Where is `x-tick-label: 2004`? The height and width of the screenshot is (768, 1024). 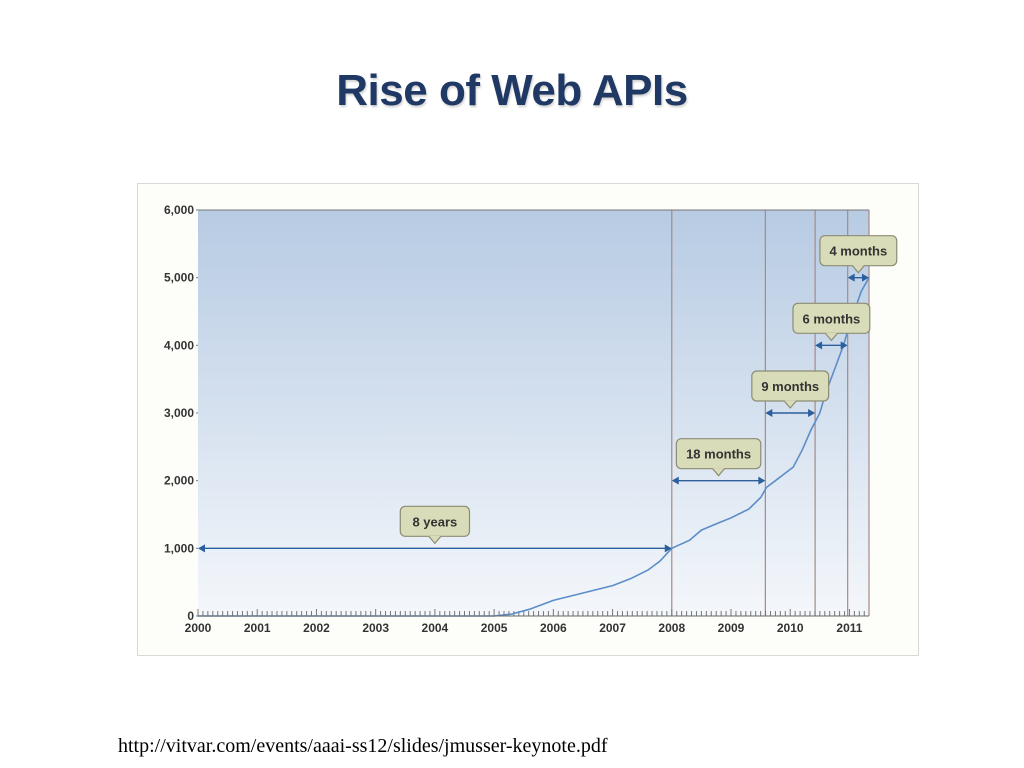 x-tick-label: 2004 is located at coordinates (435, 628).